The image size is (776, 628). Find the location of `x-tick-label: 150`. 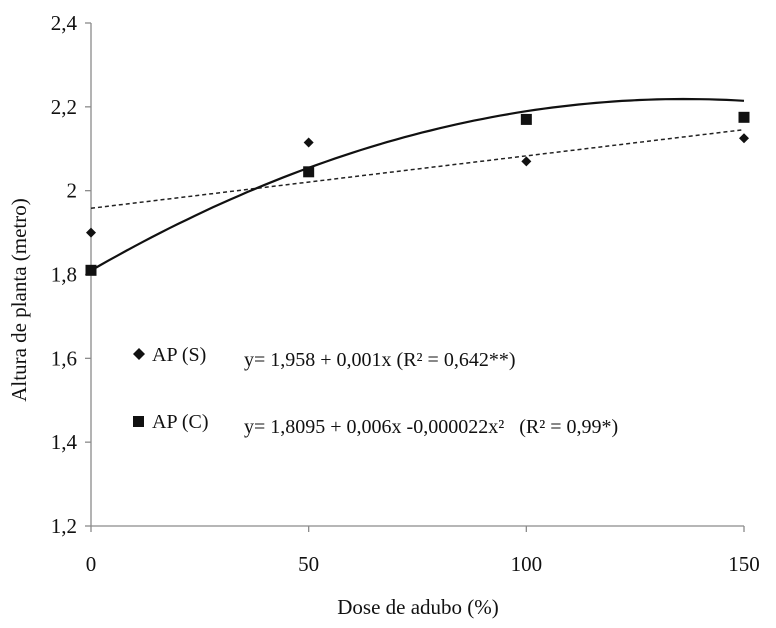

x-tick-label: 150 is located at coordinates (744, 564).